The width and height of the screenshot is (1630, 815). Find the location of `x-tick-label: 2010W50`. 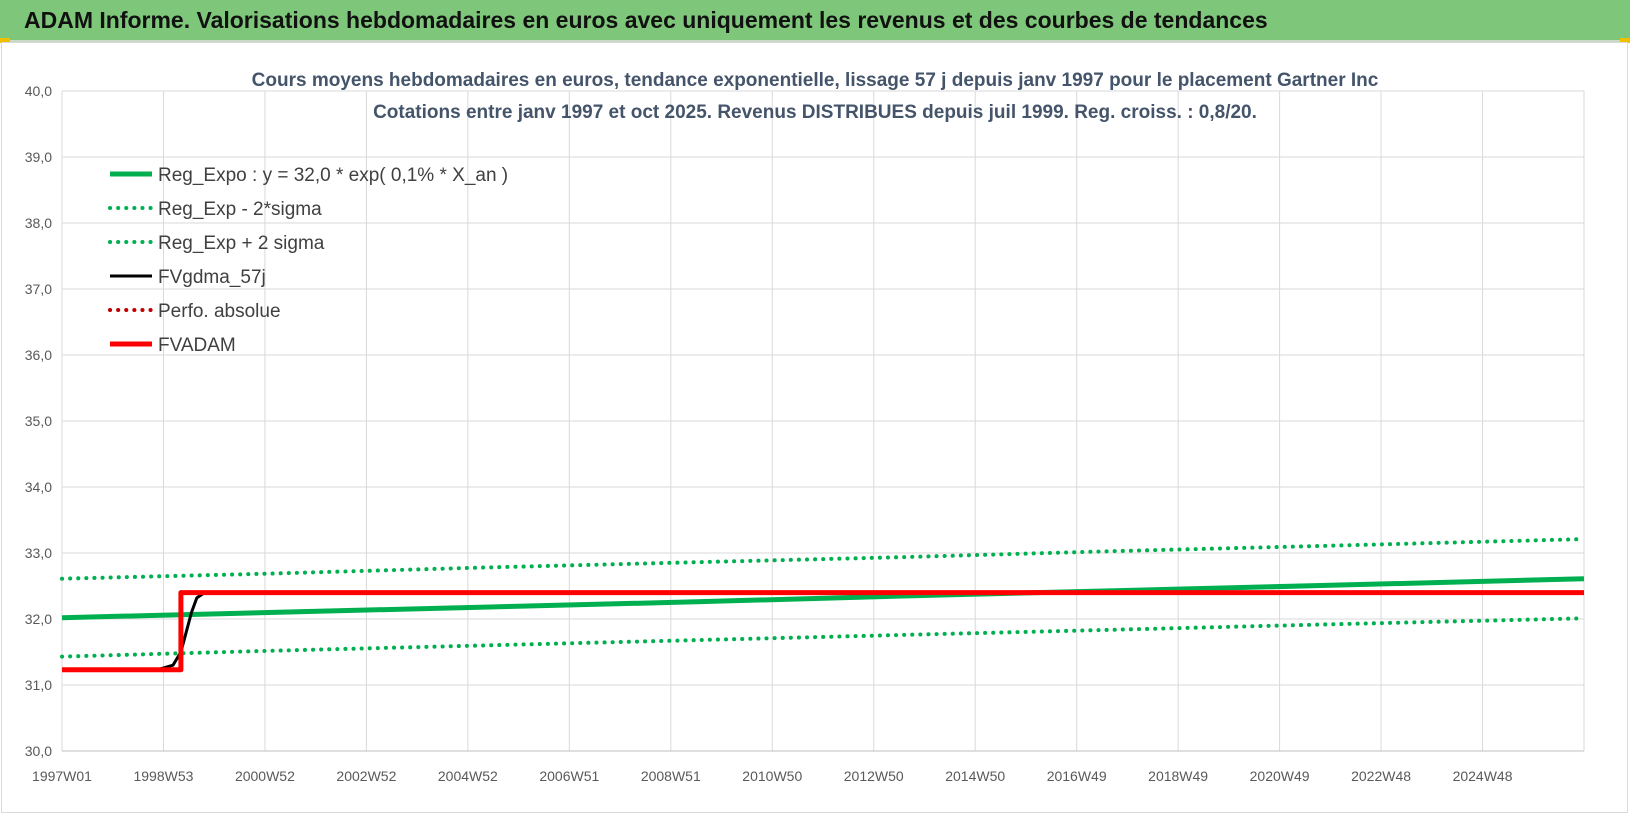

x-tick-label: 2010W50 is located at coordinates (772, 776).